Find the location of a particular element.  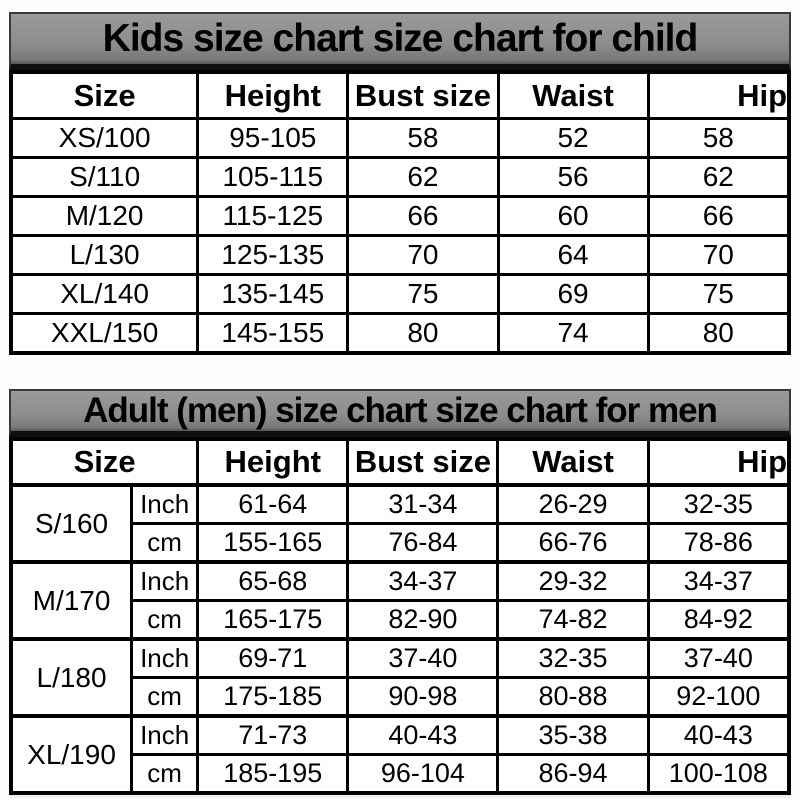

table-cell: 35-38 is located at coordinates (573, 735).